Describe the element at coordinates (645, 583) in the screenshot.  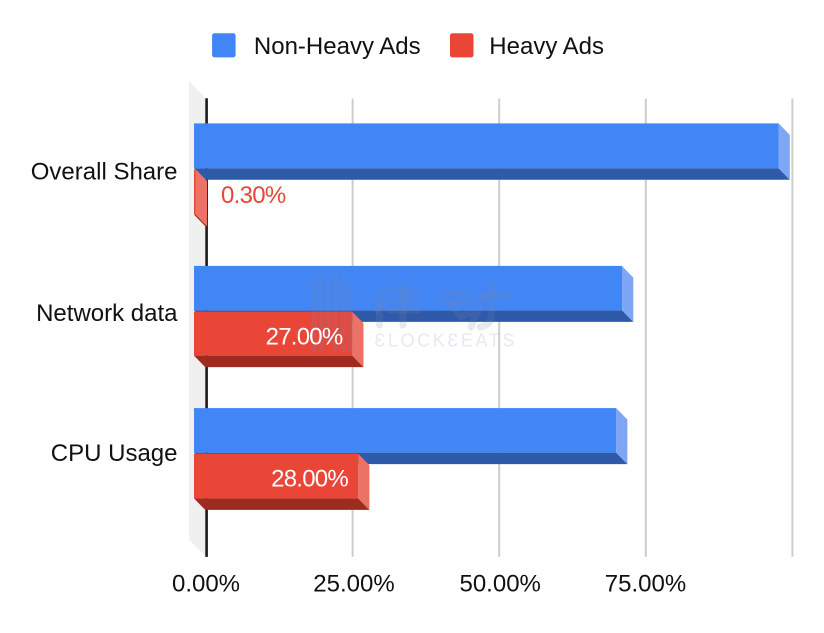
I see `svg-text: 75.00%` at that location.